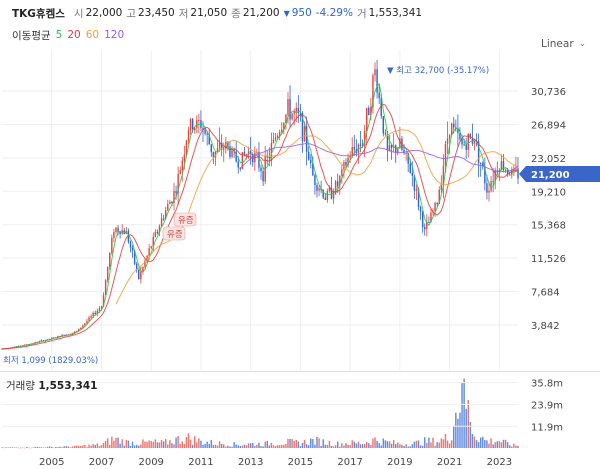 This screenshot has height=469, width=600. Describe the element at coordinates (449, 462) in the screenshot. I see `time-tick-label: 2021` at that location.